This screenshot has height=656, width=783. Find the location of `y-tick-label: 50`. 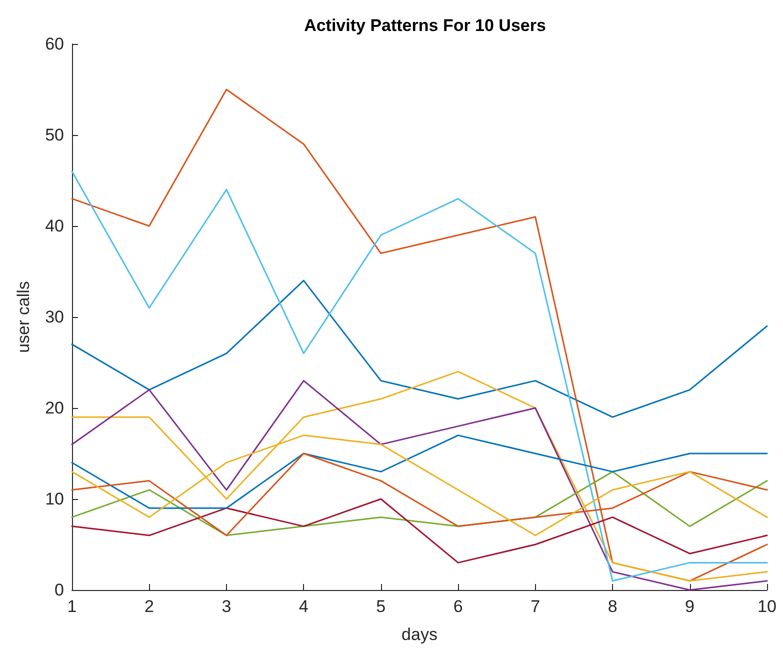

y-tick-label: 50 is located at coordinates (54, 135).